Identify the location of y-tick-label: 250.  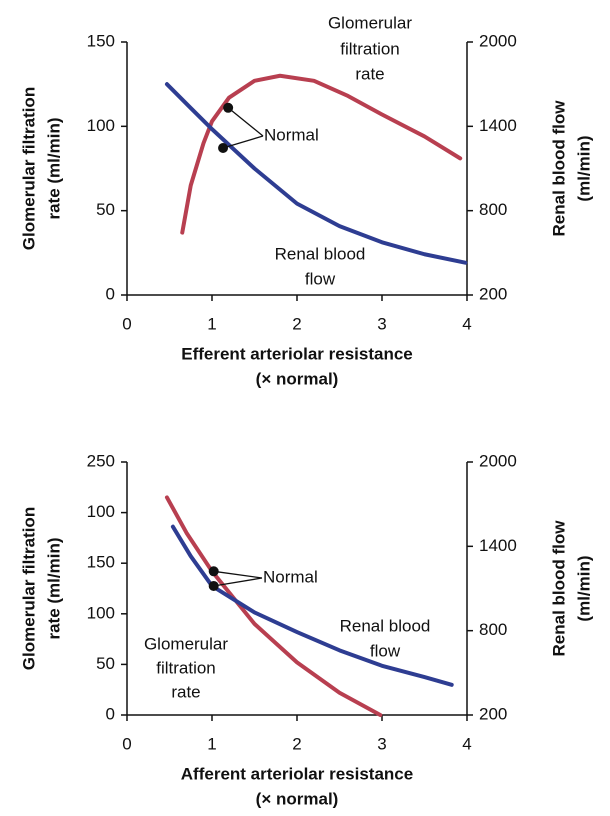
(101, 460).